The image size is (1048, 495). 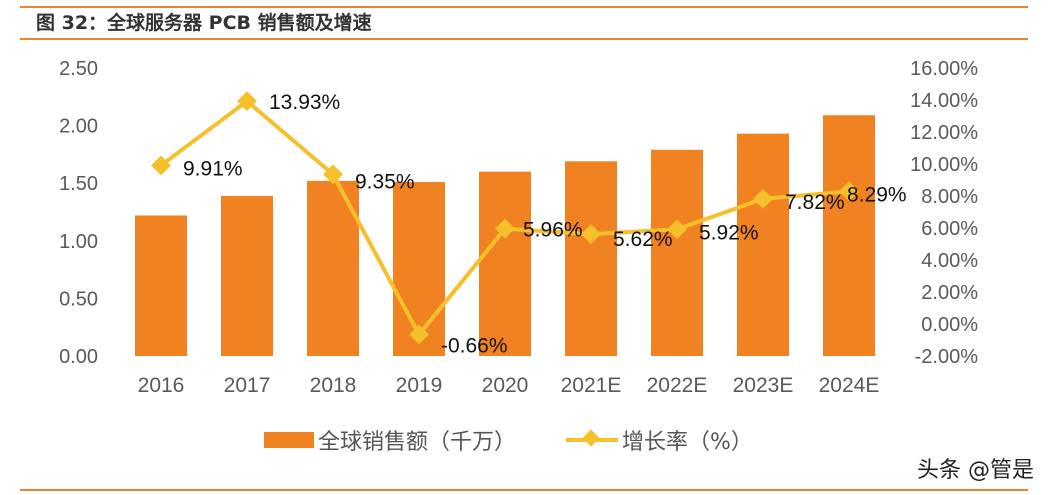 What do you see at coordinates (815, 202) in the screenshot?
I see `growth-data-label: 7.82%` at bounding box center [815, 202].